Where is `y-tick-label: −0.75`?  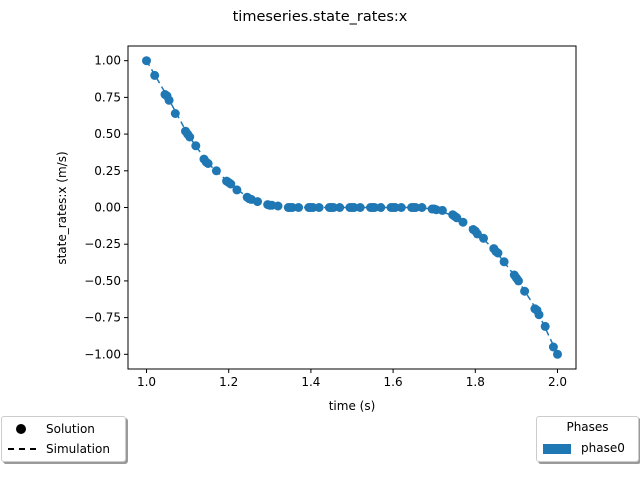
y-tick-label: −0.75 is located at coordinates (102, 318).